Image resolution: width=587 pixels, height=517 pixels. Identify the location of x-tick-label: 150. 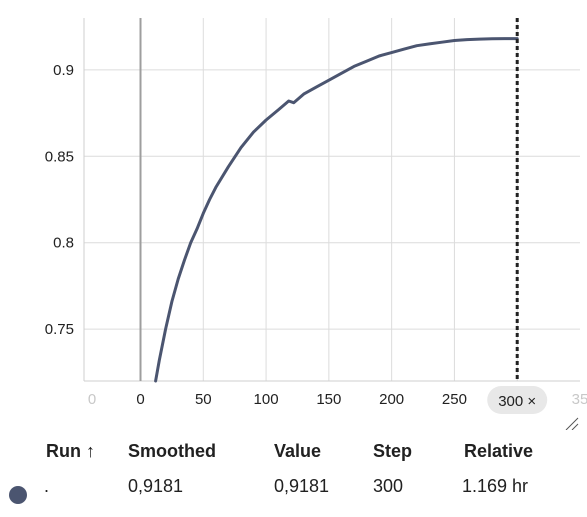
(328, 399).